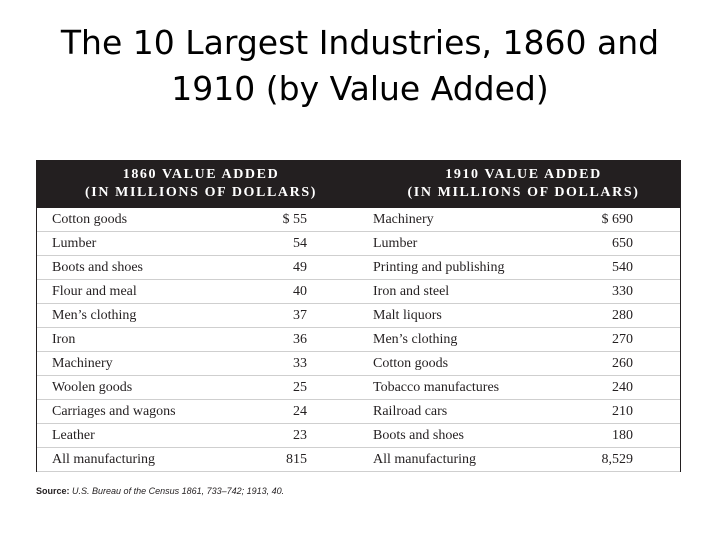 Image resolution: width=720 pixels, height=540 pixels. What do you see at coordinates (74, 243) in the screenshot?
I see `industry-1860-cell: Lumber` at bounding box center [74, 243].